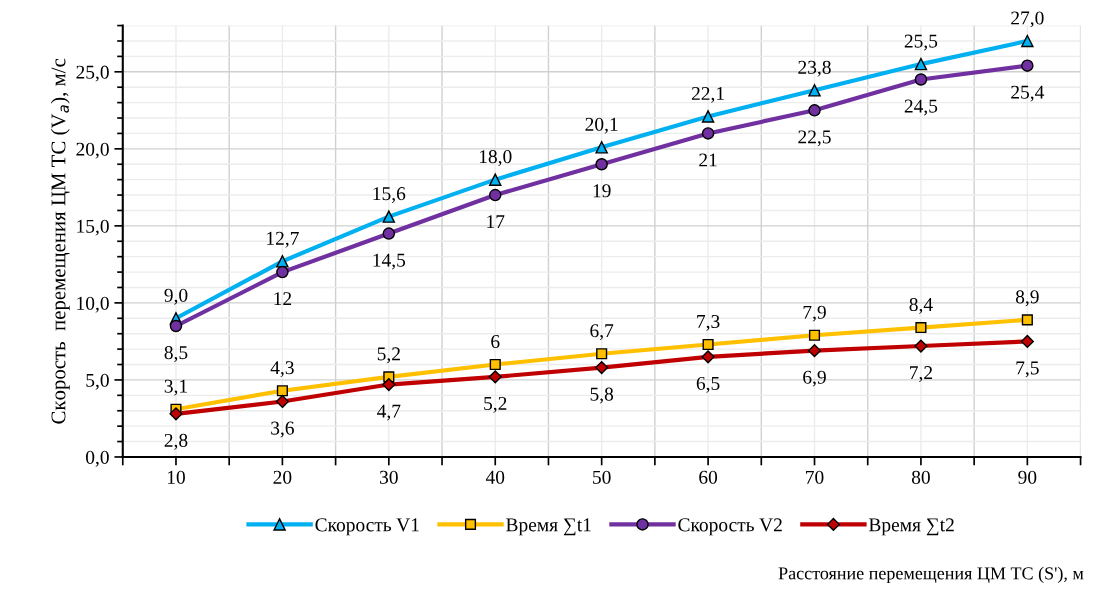 This screenshot has height=595, width=1106. I want to click on data-label: 18,0, so click(495, 158).